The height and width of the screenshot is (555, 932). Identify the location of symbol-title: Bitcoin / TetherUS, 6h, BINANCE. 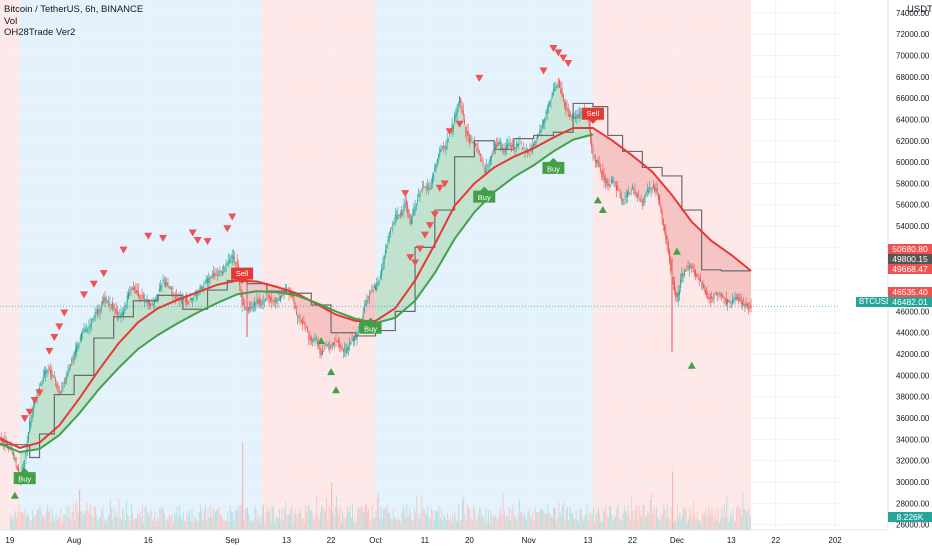
(74, 9).